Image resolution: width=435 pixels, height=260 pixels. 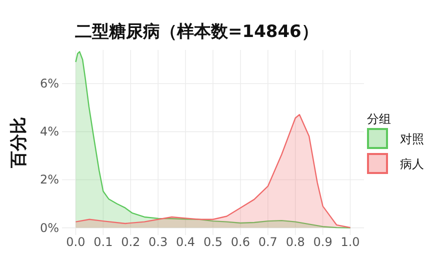 What do you see at coordinates (322, 242) in the screenshot?
I see `x-tick-label: 0.9` at bounding box center [322, 242].